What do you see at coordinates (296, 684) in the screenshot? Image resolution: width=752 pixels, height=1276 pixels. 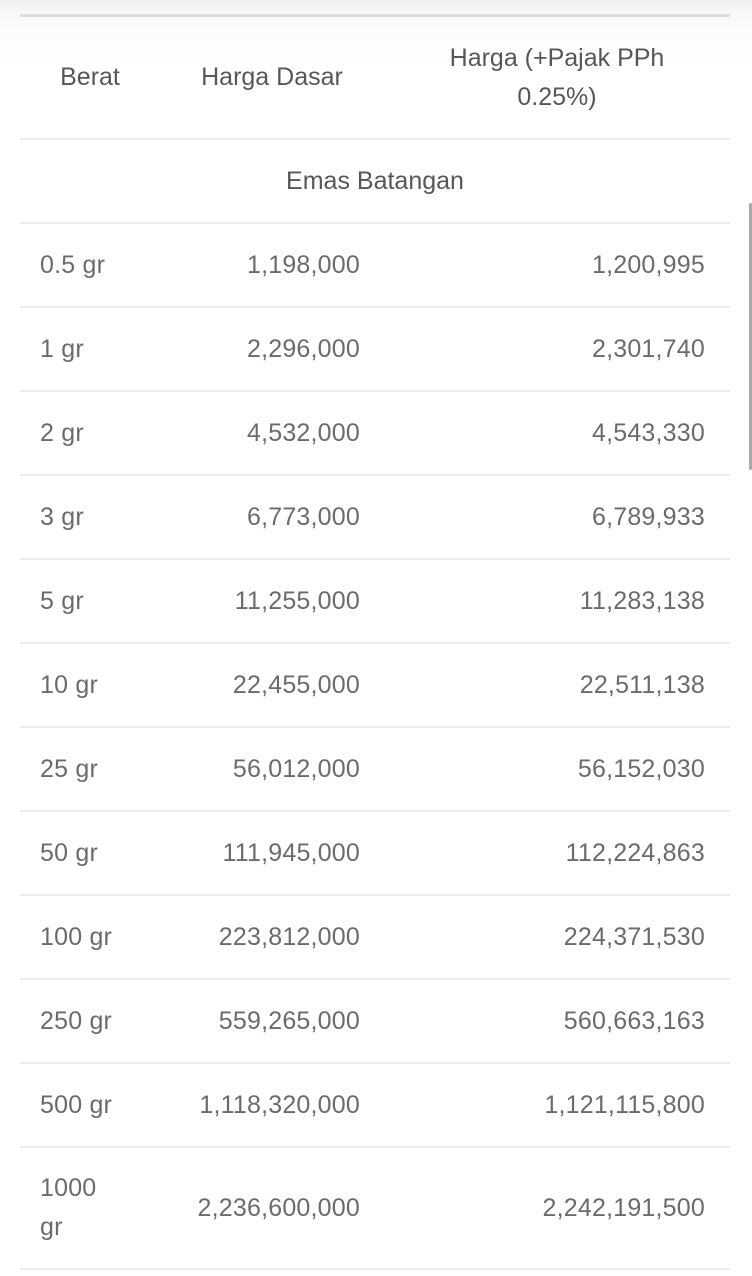 I see `base-price-cell: 22,455,000` at bounding box center [296, 684].